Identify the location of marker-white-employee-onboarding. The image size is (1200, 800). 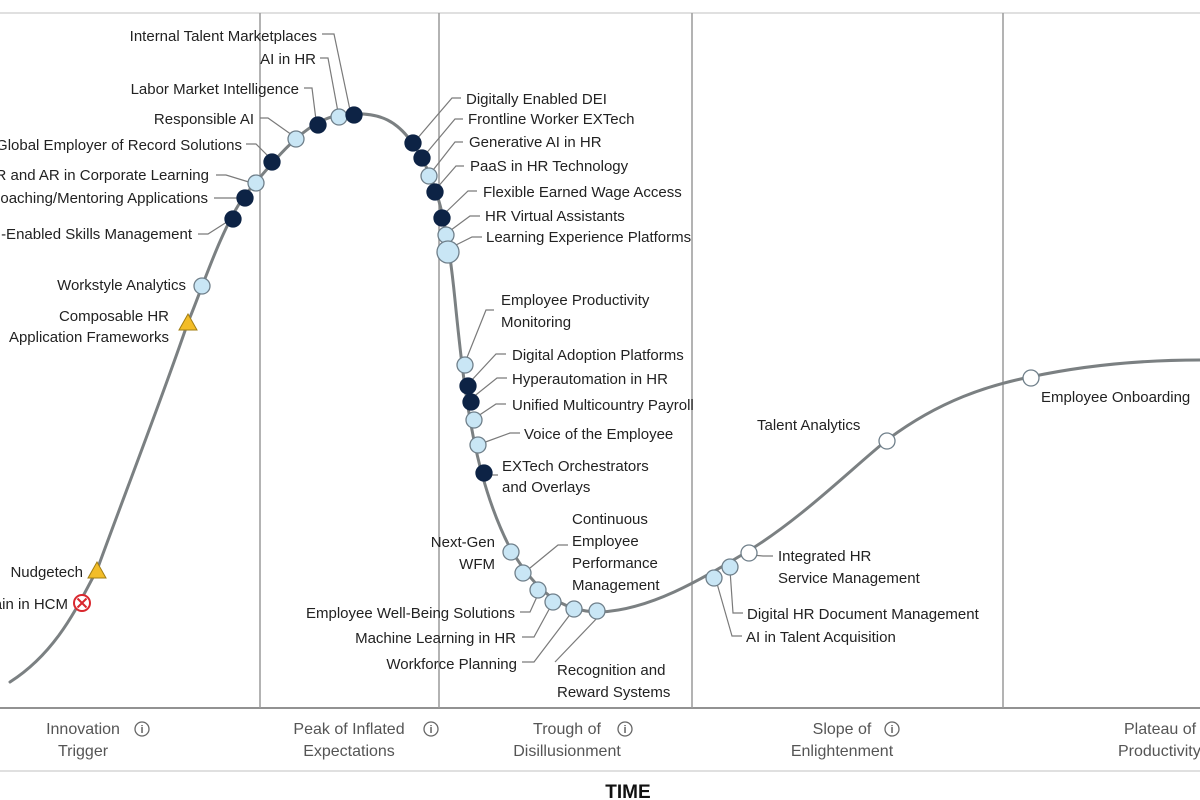
(1031, 378).